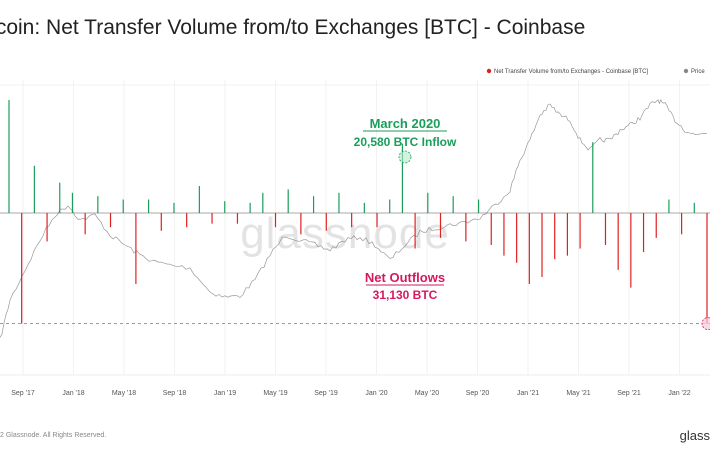 This screenshot has width=710, height=458. I want to click on x-tick-label: Jan '19, so click(225, 393).